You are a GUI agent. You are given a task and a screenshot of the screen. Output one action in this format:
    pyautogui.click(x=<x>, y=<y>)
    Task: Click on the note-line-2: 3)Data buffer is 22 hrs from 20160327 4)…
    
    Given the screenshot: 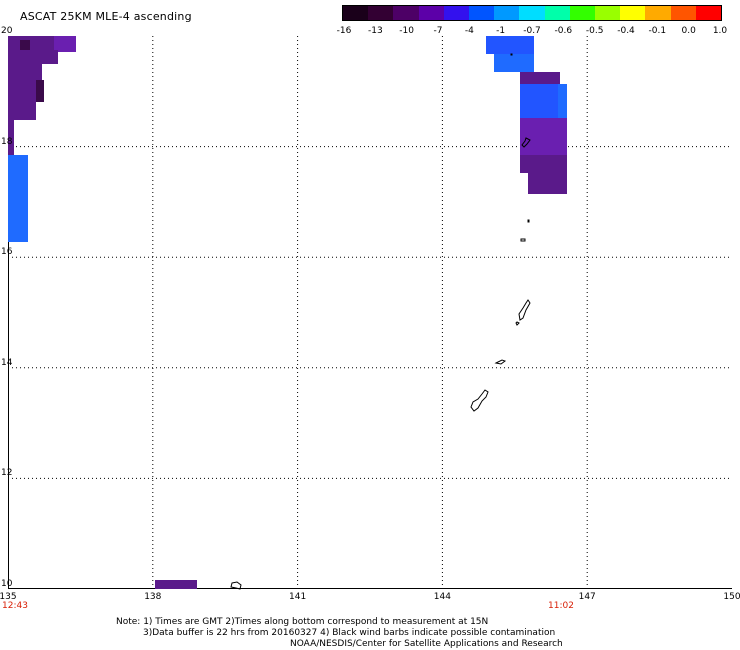 What is the action you would take?
    pyautogui.click(x=349, y=633)
    